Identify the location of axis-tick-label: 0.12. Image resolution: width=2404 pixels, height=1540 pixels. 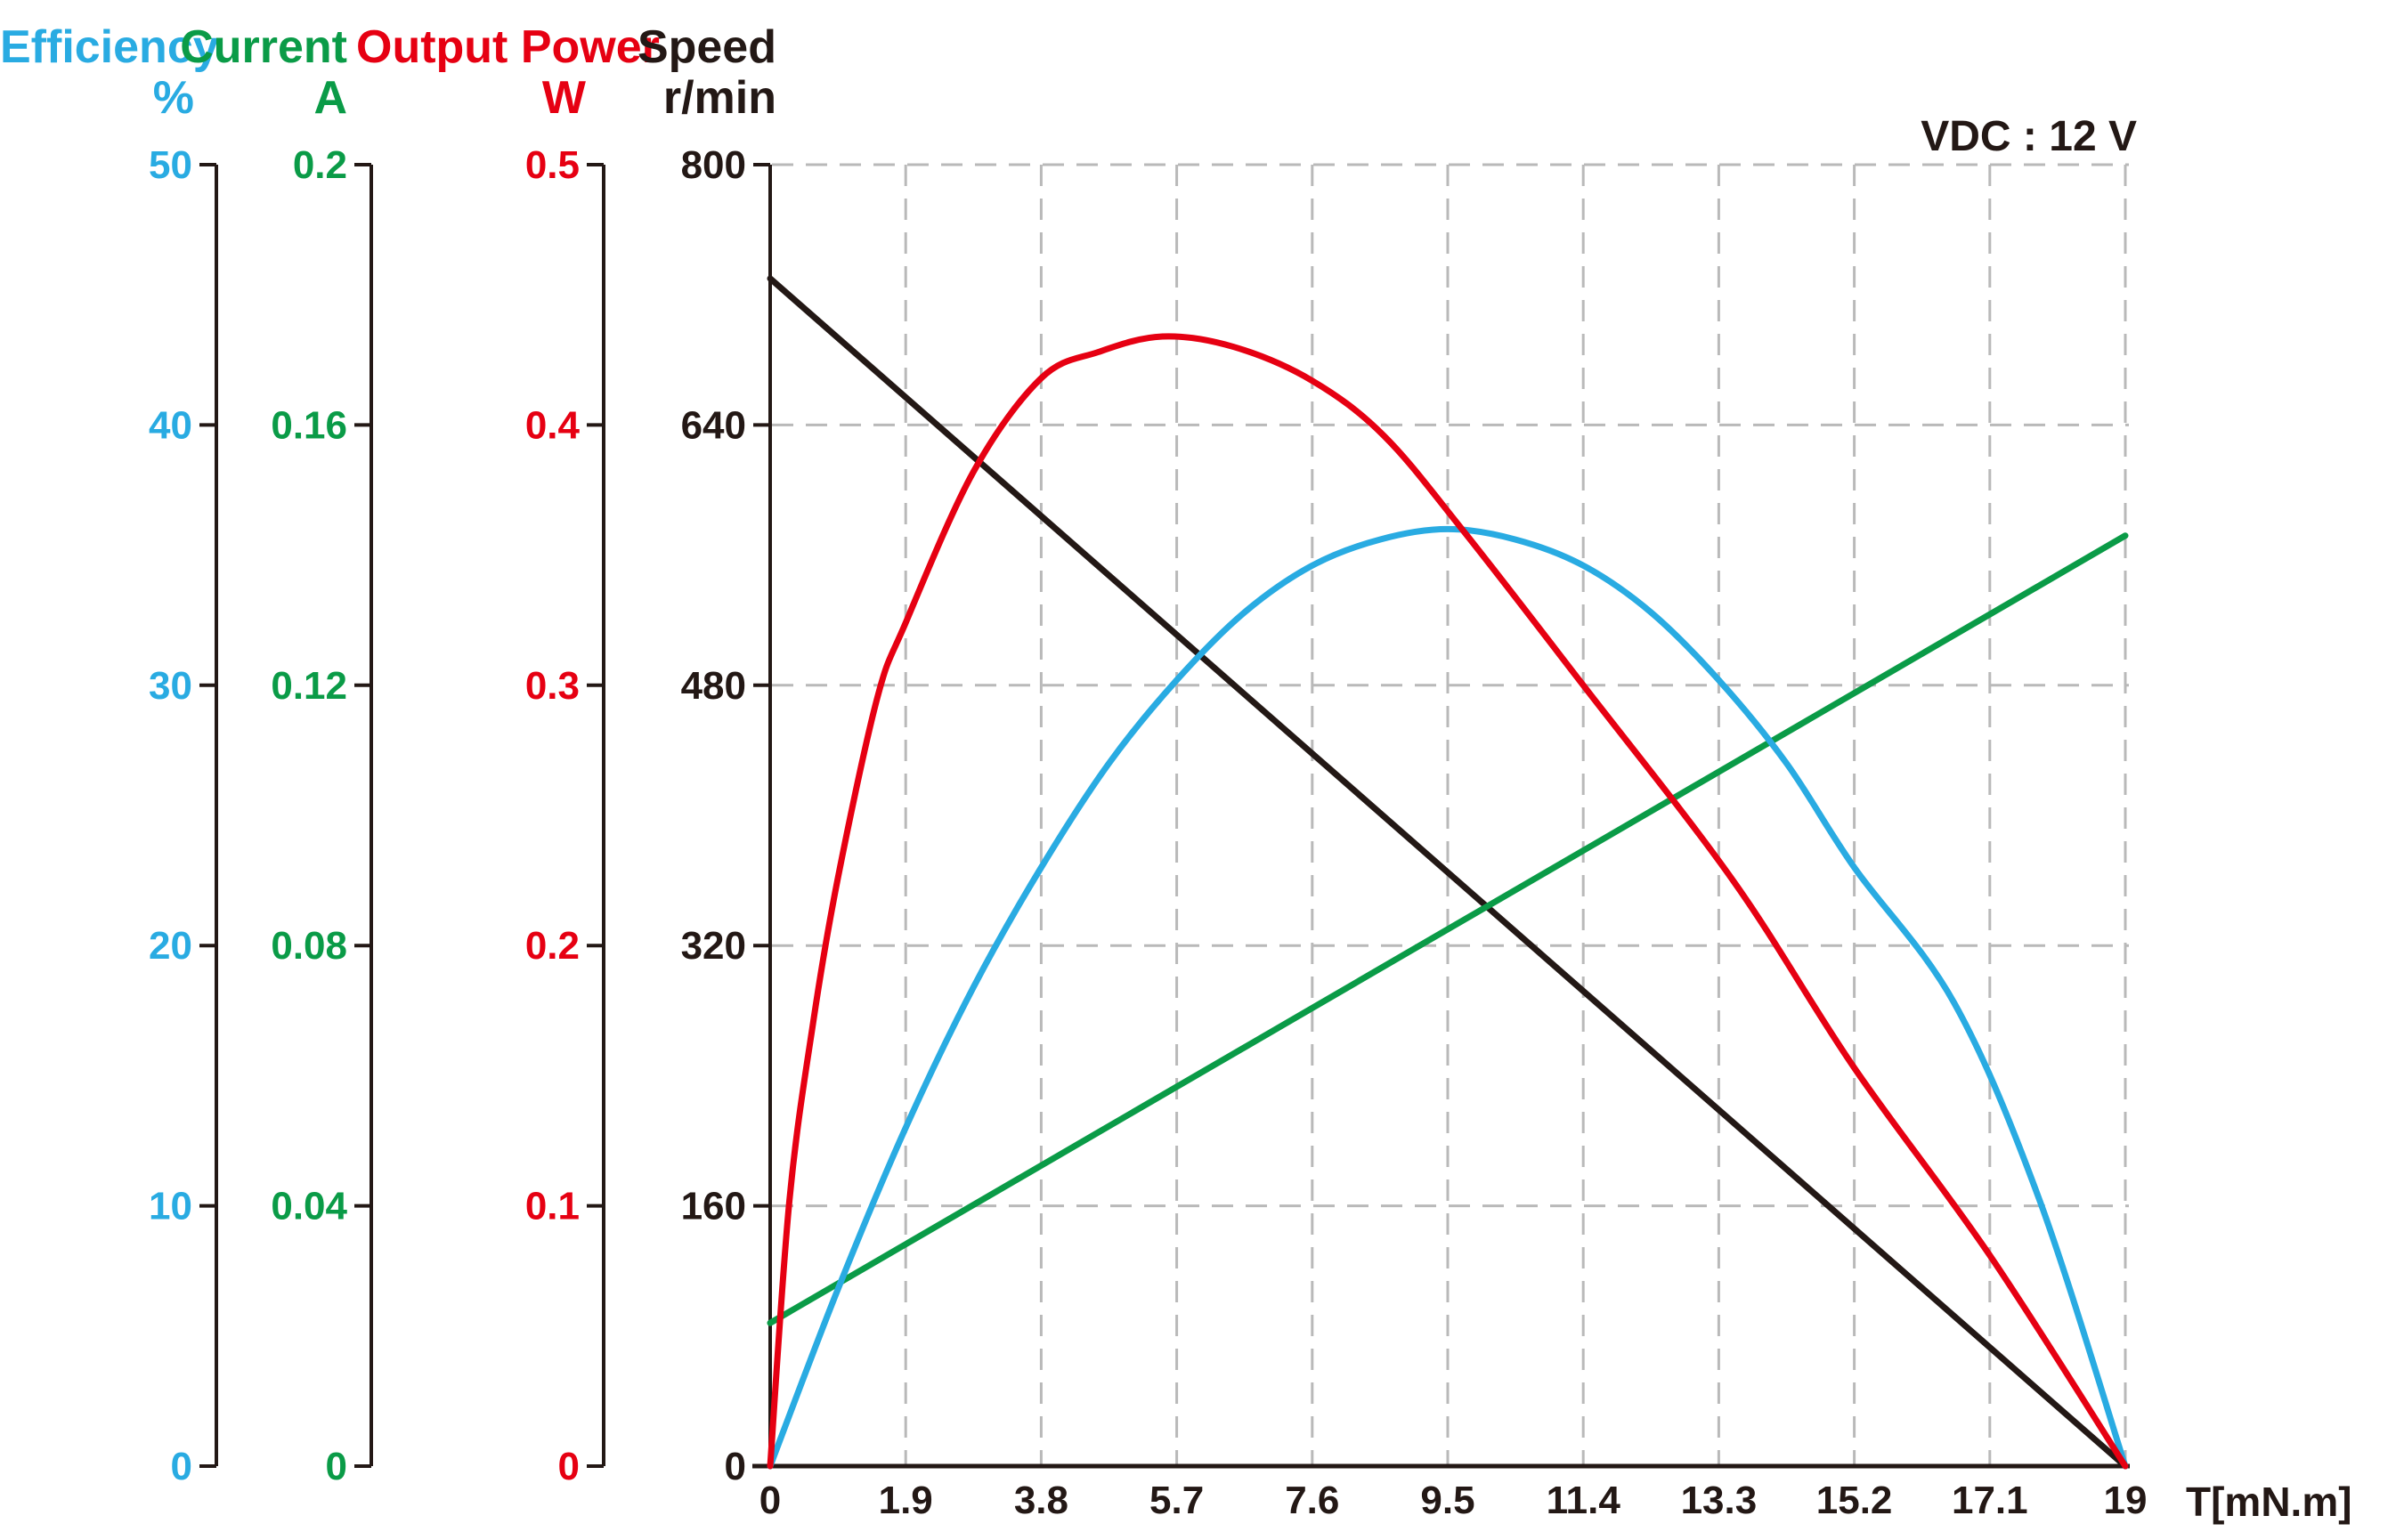
(309, 686).